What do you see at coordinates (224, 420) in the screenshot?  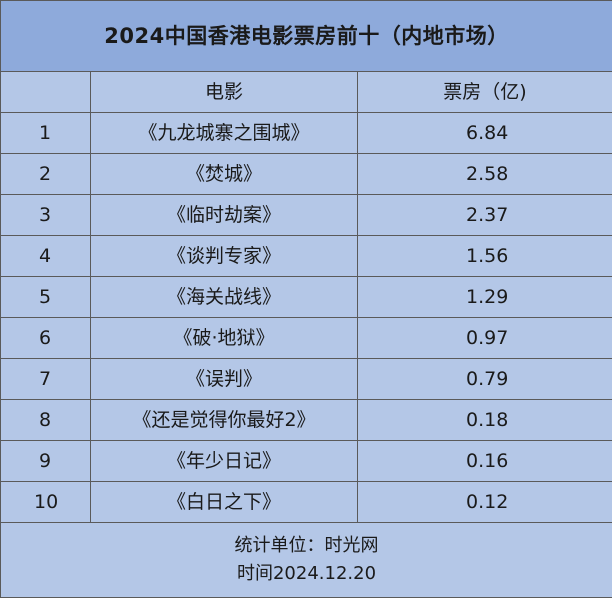 I see `movie-cell: 《还是觉得你最好2》` at bounding box center [224, 420].